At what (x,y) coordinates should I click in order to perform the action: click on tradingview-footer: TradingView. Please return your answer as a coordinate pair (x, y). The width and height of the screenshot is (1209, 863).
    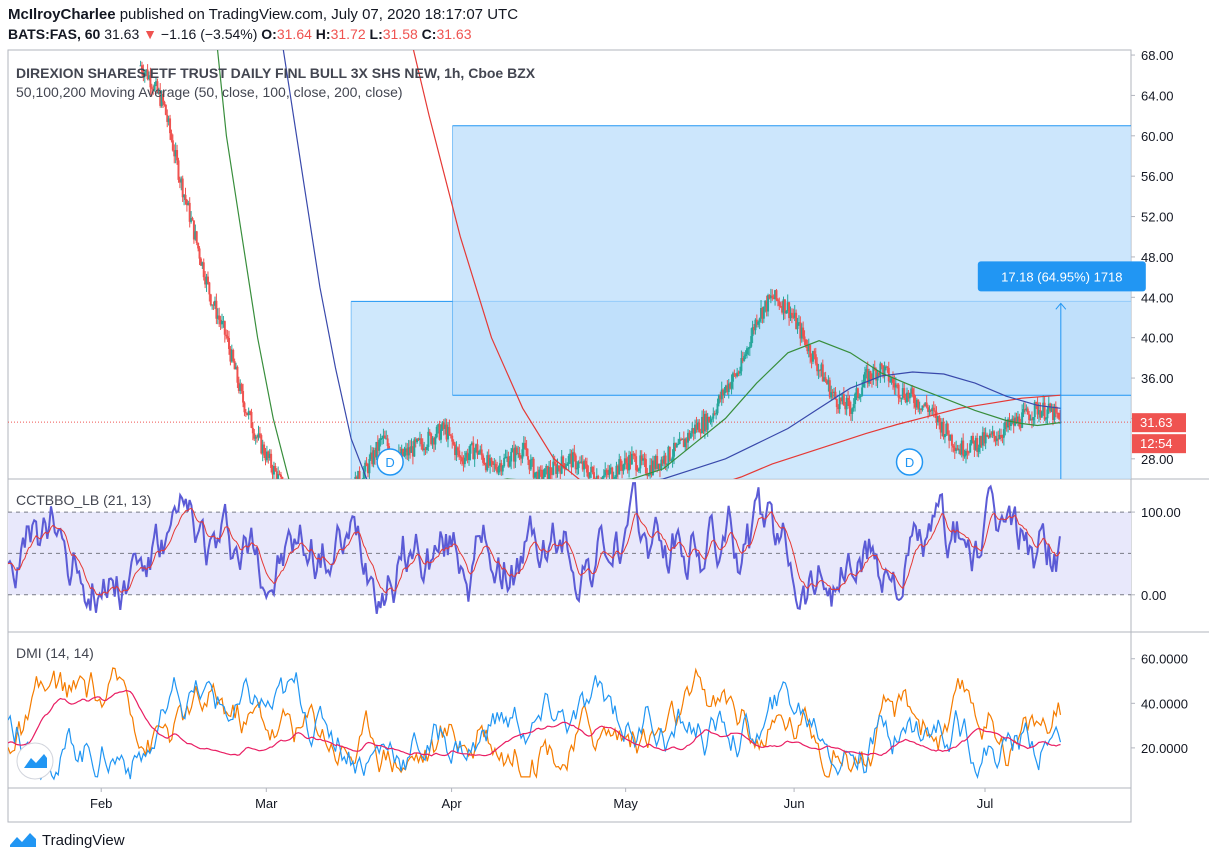
    Looking at the image, I should click on (66, 840).